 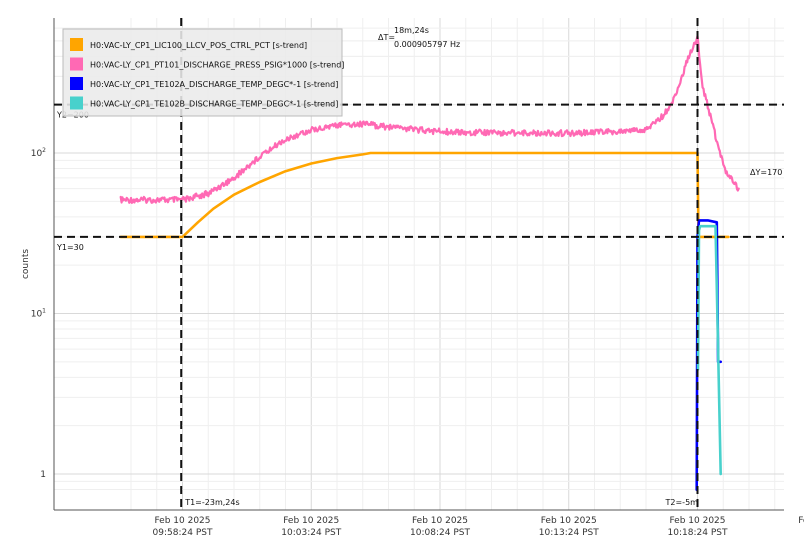 What do you see at coordinates (38, 153) in the screenshot?
I see `y-tick-label: 10²` at bounding box center [38, 153].